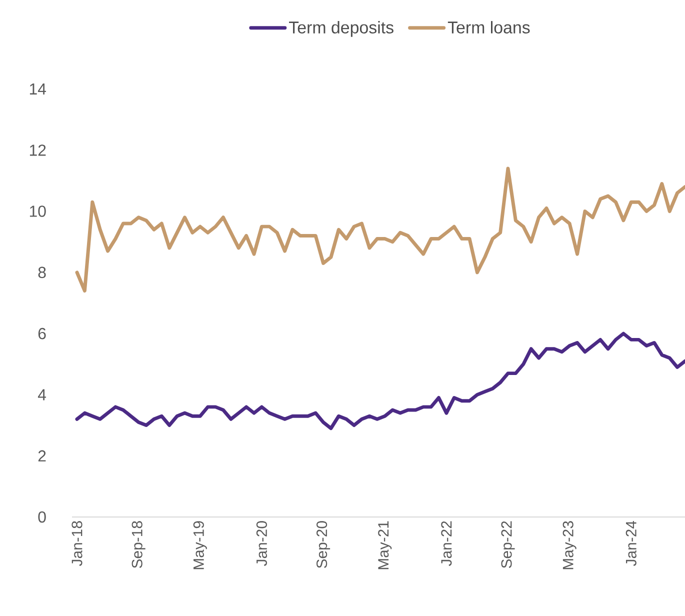  Describe the element at coordinates (631, 543) in the screenshot. I see `x-tick-label: Jan-24` at that location.